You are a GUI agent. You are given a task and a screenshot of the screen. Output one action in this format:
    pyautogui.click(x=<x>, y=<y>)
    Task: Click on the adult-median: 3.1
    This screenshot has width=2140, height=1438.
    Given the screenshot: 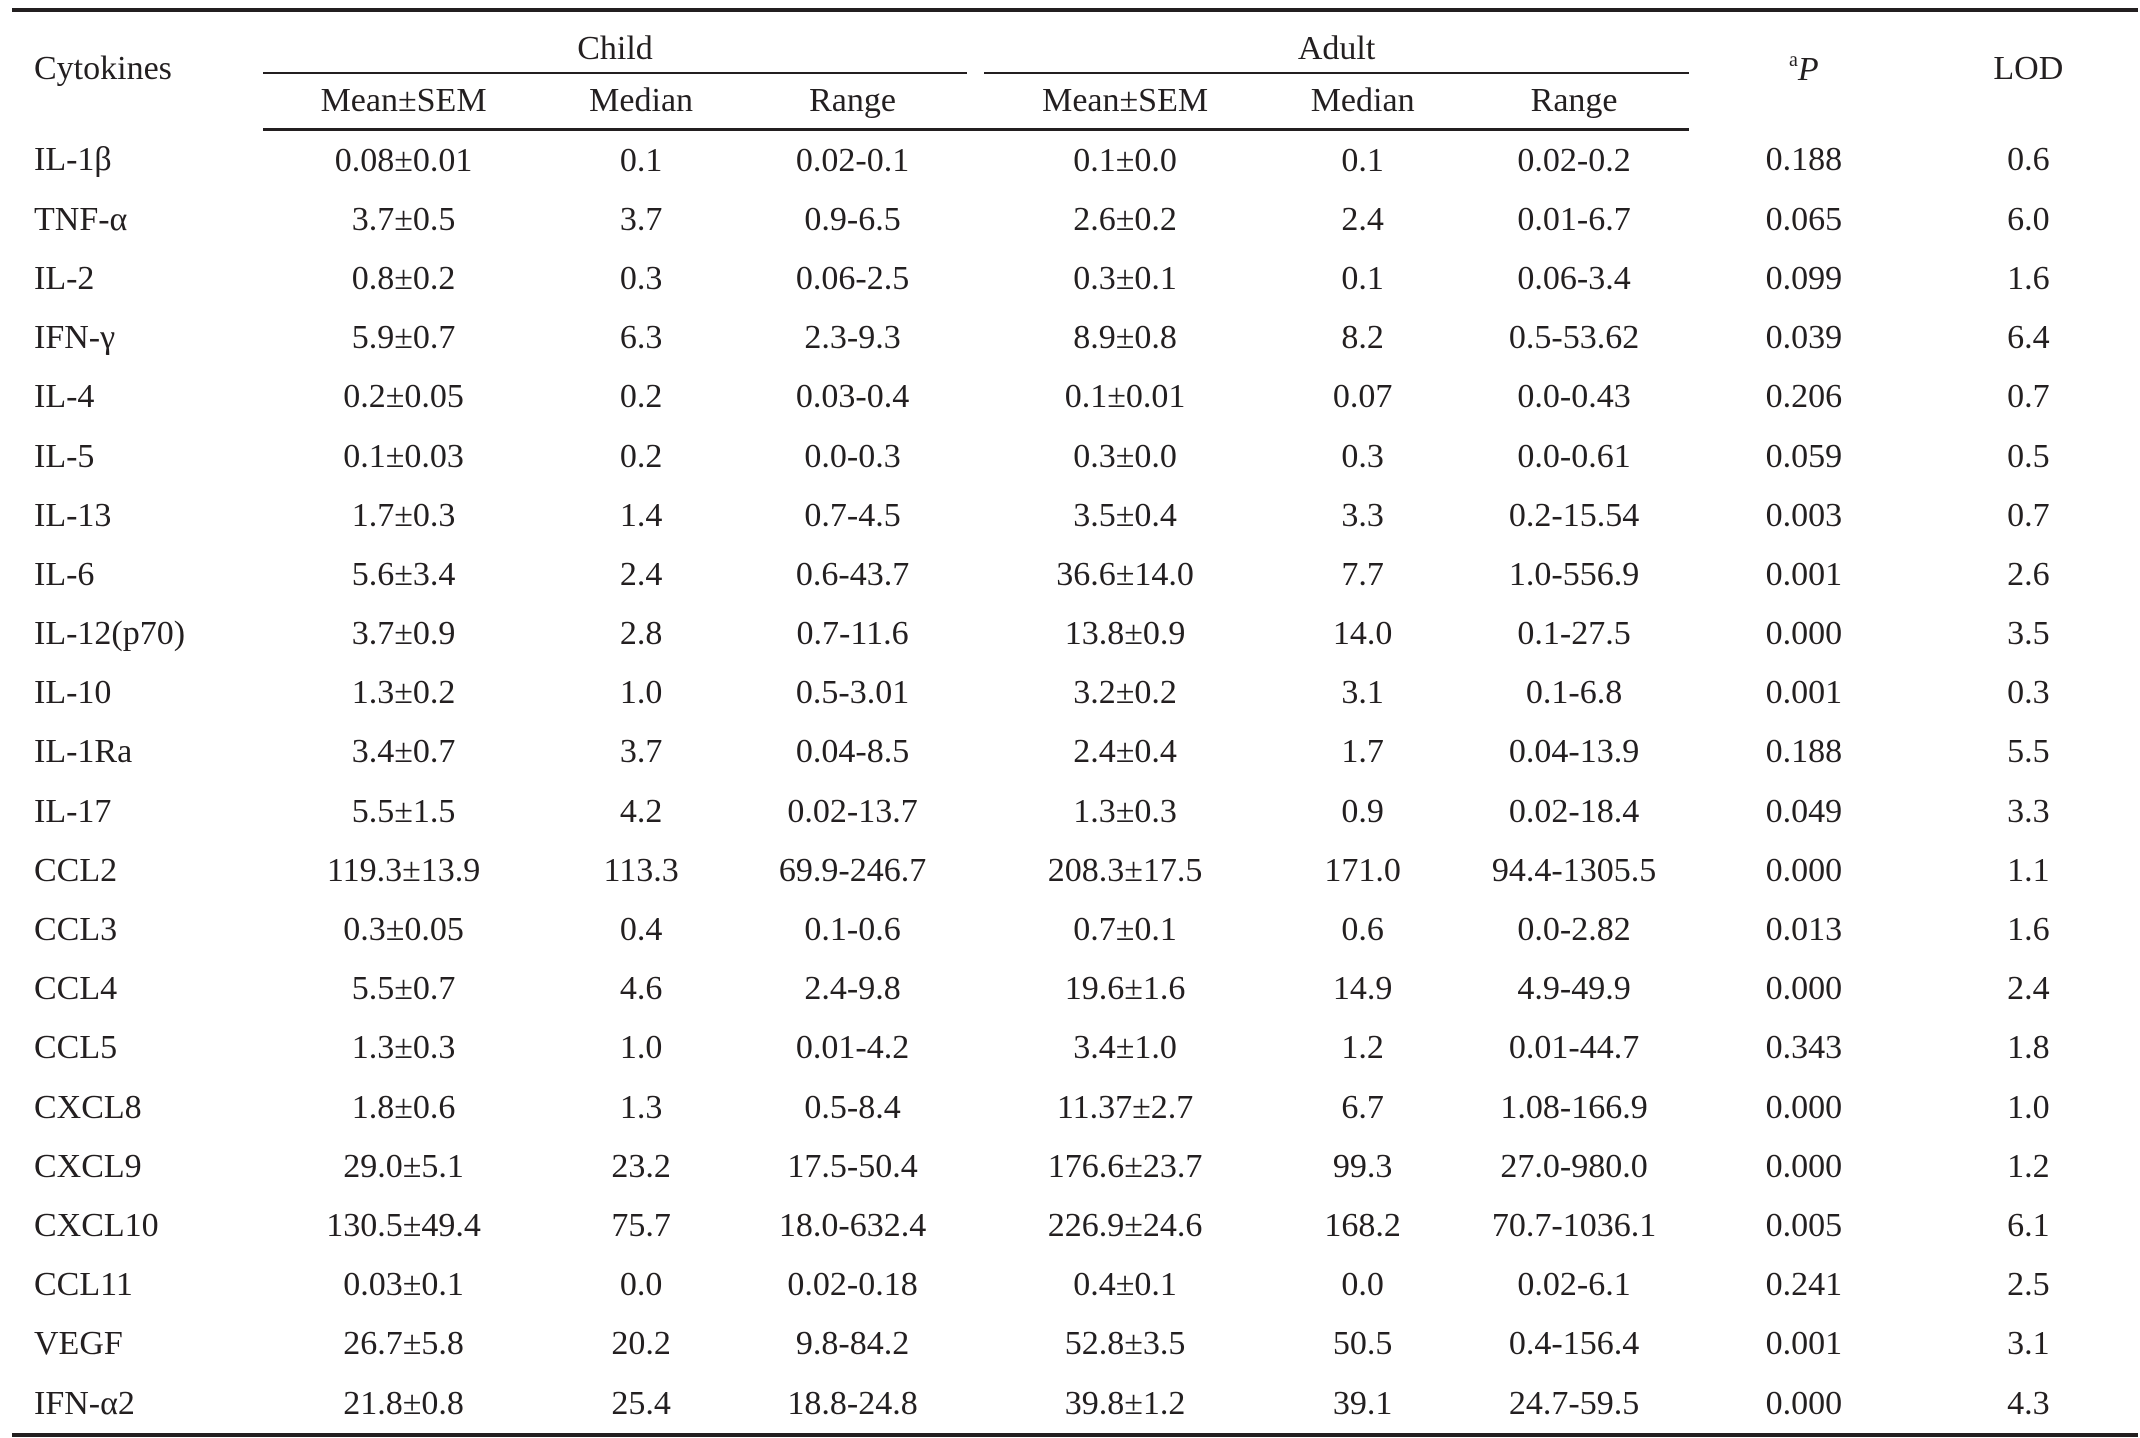 What is the action you would take?
    pyautogui.click(x=1362, y=693)
    